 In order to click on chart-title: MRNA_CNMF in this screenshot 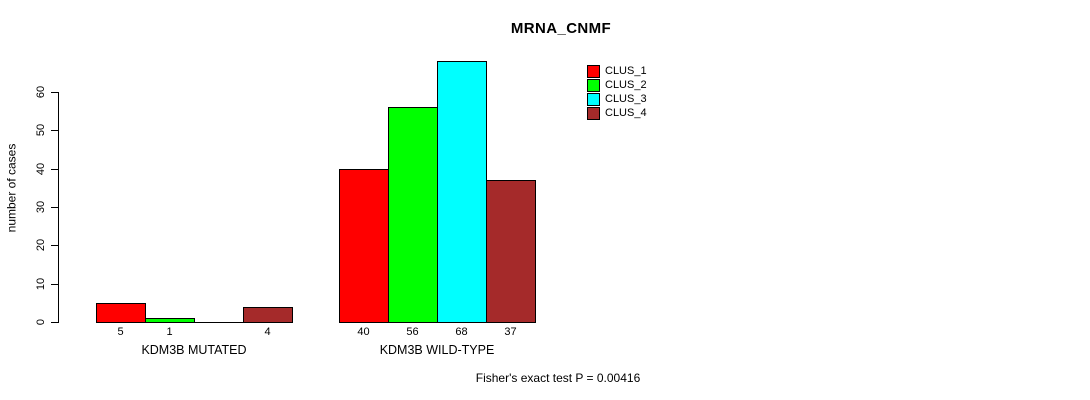, I will do `click(561, 28)`.